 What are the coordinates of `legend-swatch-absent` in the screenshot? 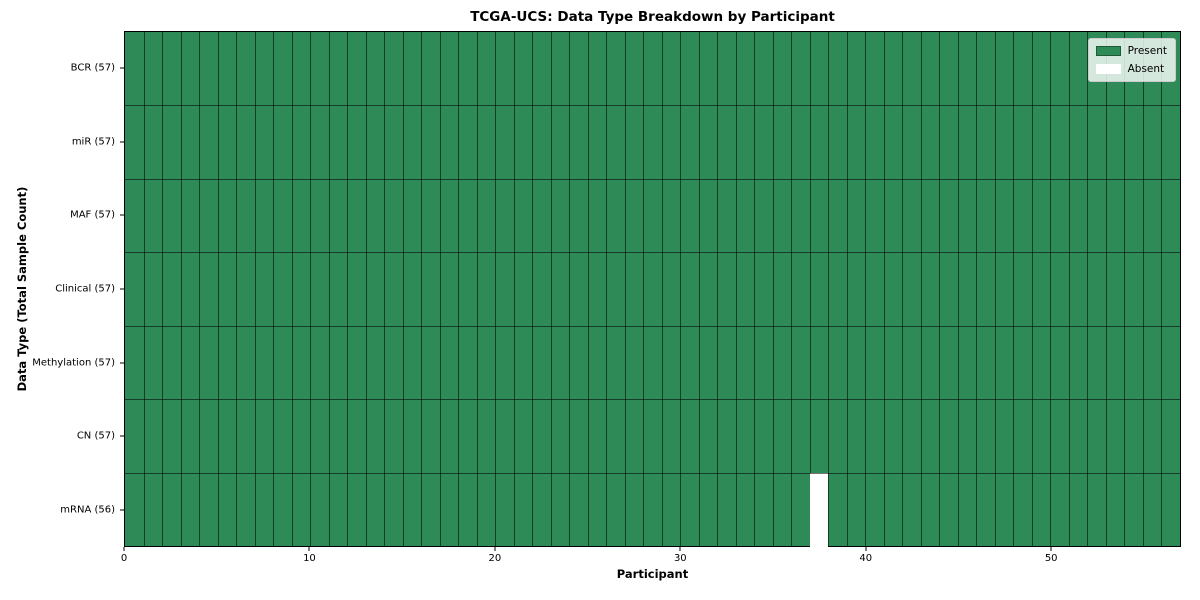 It's located at (1108, 69).